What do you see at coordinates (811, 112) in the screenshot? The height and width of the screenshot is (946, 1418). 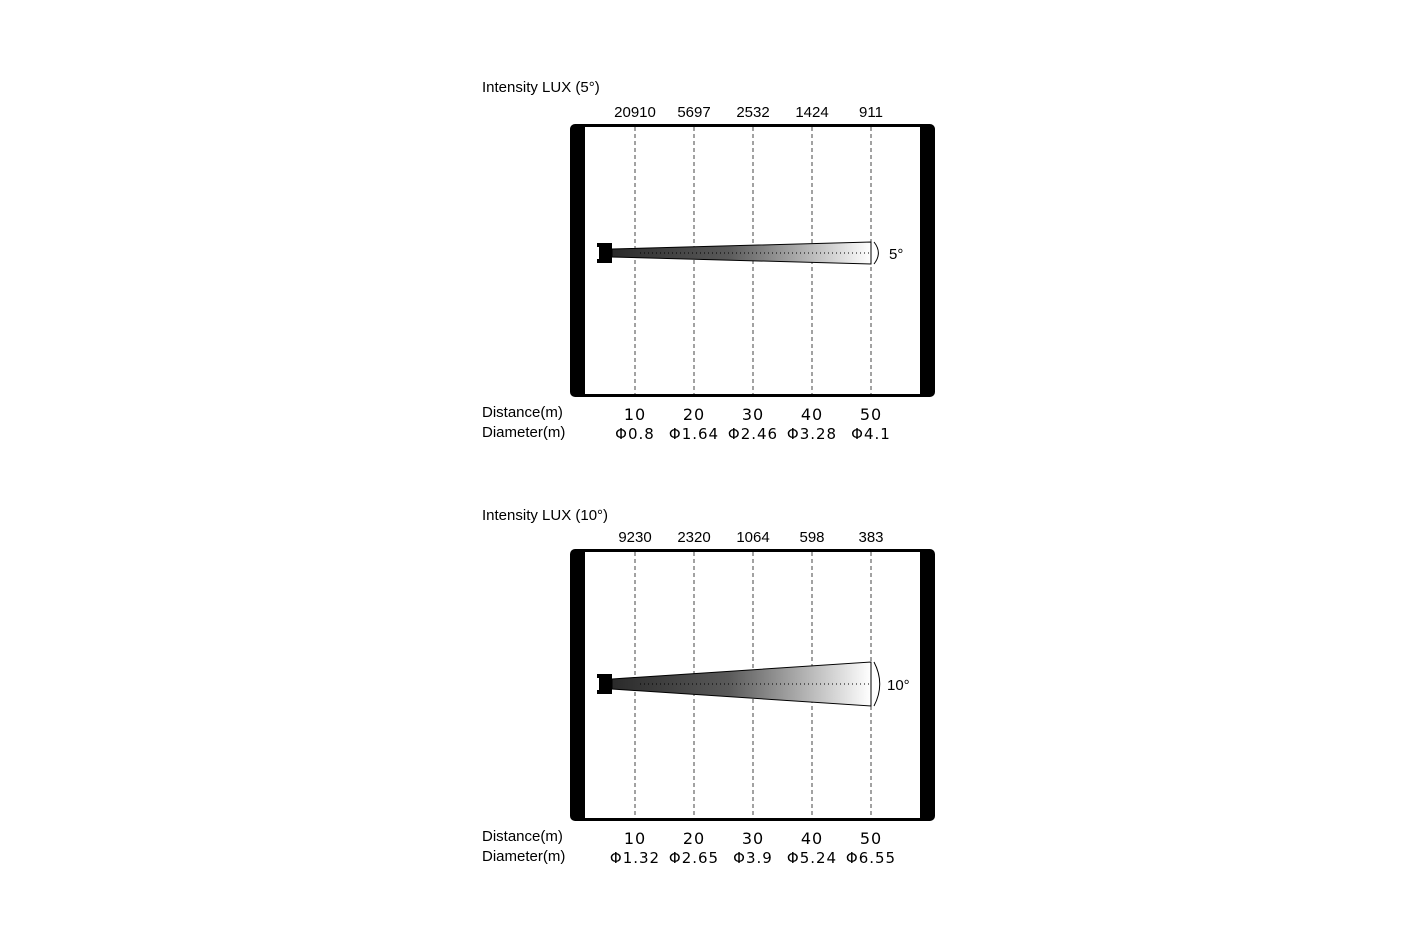 I see `lux-value: 1424` at bounding box center [811, 112].